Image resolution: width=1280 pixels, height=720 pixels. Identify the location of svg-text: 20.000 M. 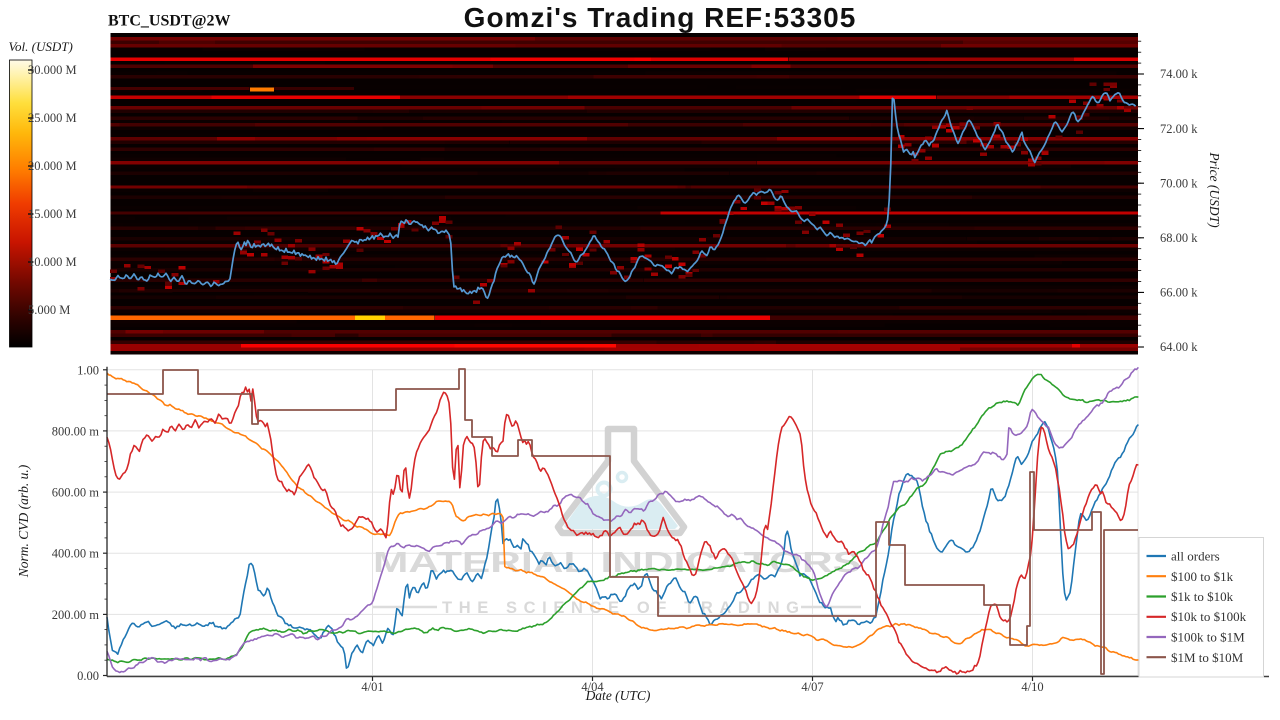
(52, 166).